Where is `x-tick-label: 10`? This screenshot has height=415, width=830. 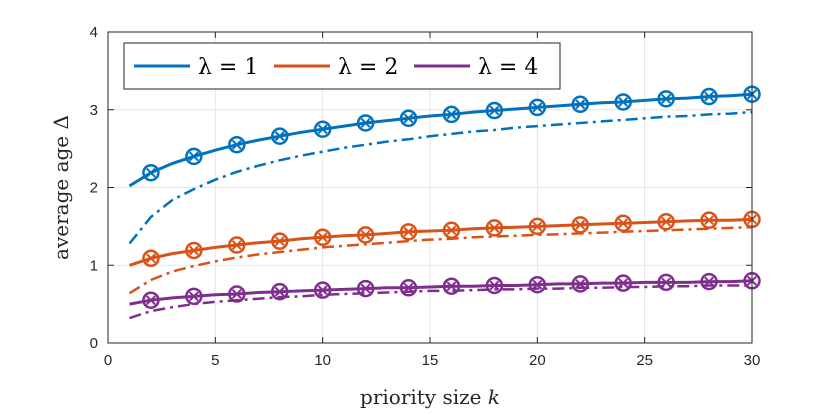
x-tick-label: 10 is located at coordinates (322, 360).